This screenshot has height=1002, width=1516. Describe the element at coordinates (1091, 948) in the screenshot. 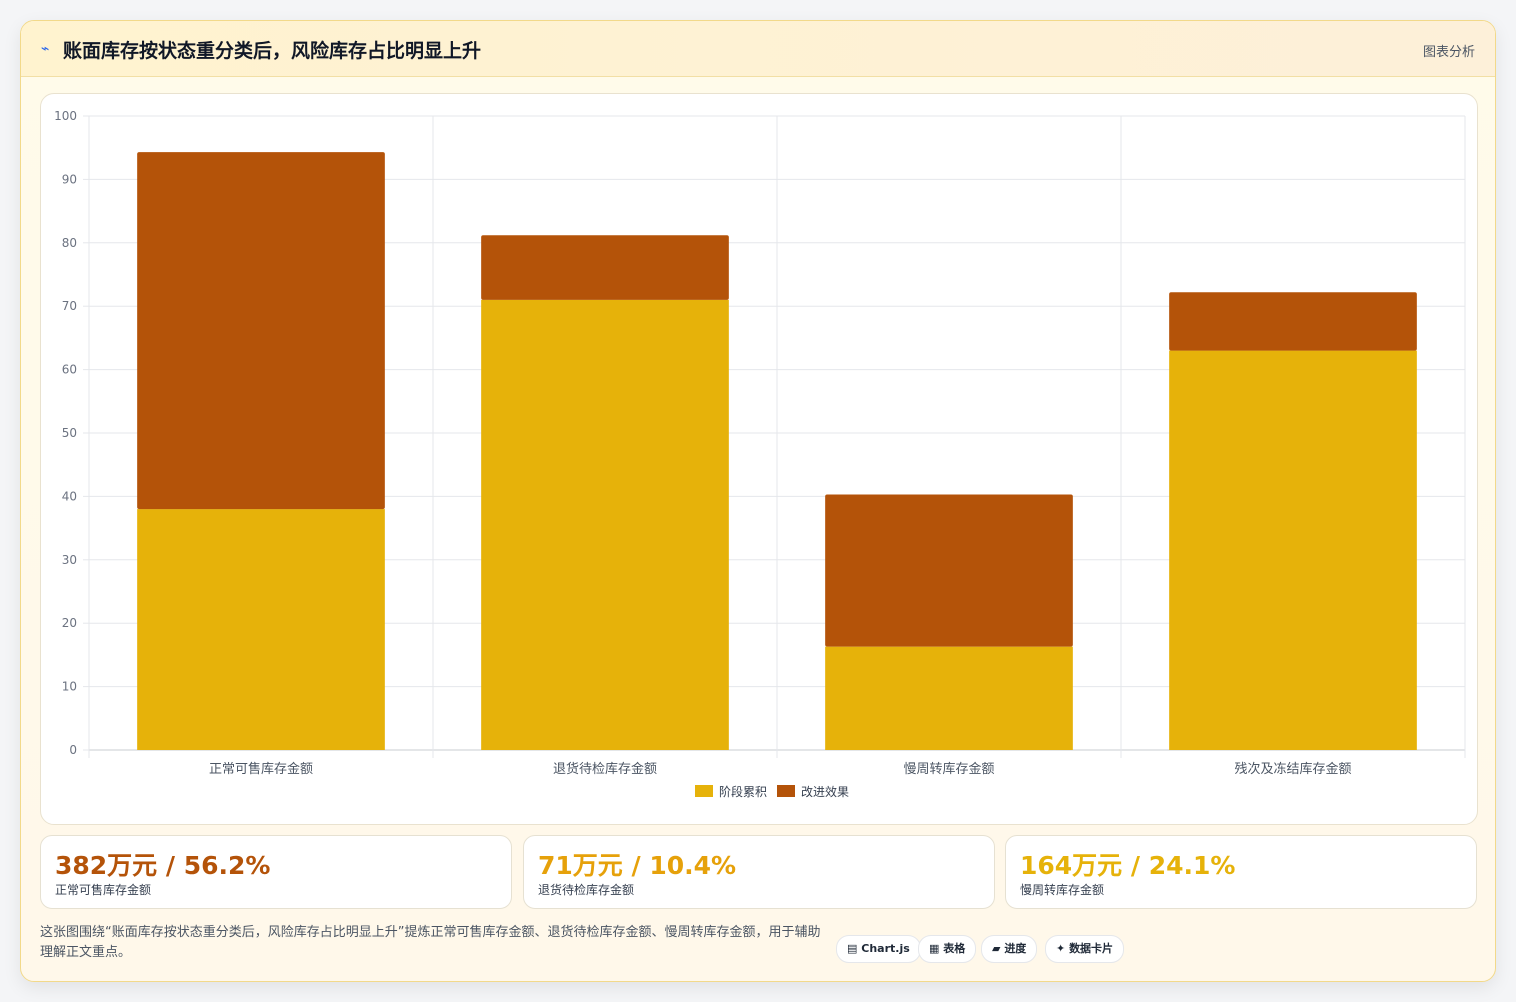

I see `pill-label: 数据卡片` at that location.